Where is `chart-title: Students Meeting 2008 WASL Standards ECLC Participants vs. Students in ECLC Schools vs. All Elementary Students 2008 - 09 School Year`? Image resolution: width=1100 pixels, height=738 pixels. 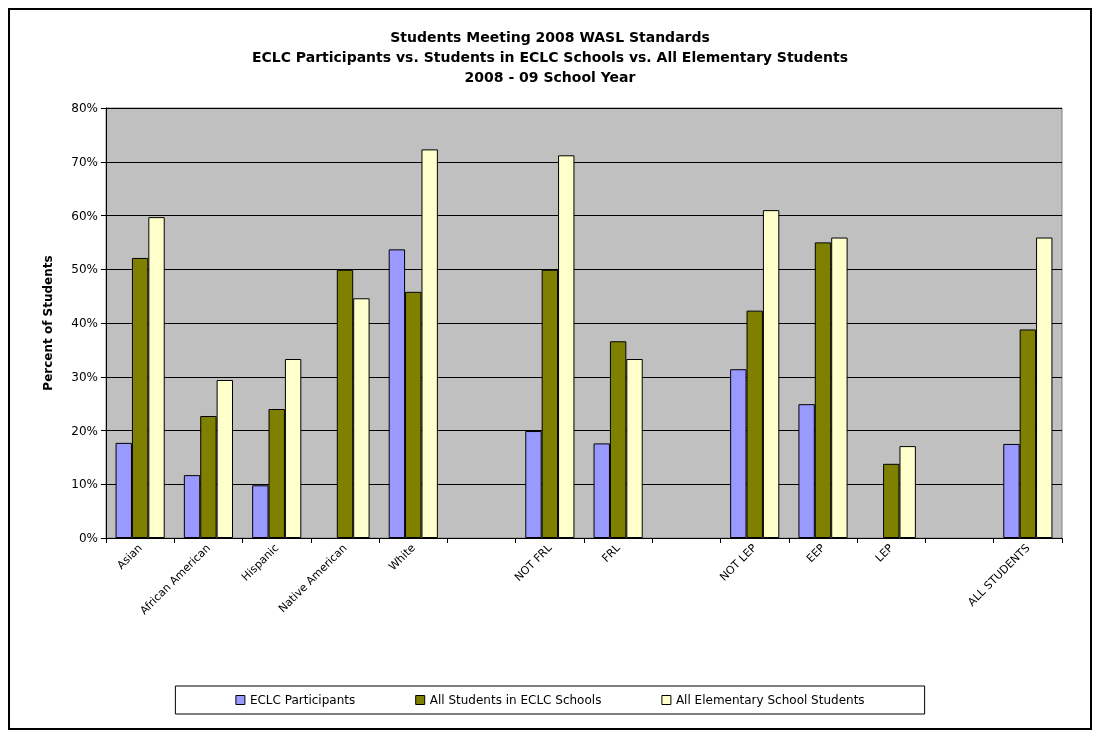 chart-title: Students Meeting 2008 WASL Standards ECLC Participants vs. Students in ECLC Schools vs. All Elementary Students 2008 - 09 School Year is located at coordinates (550, 57).